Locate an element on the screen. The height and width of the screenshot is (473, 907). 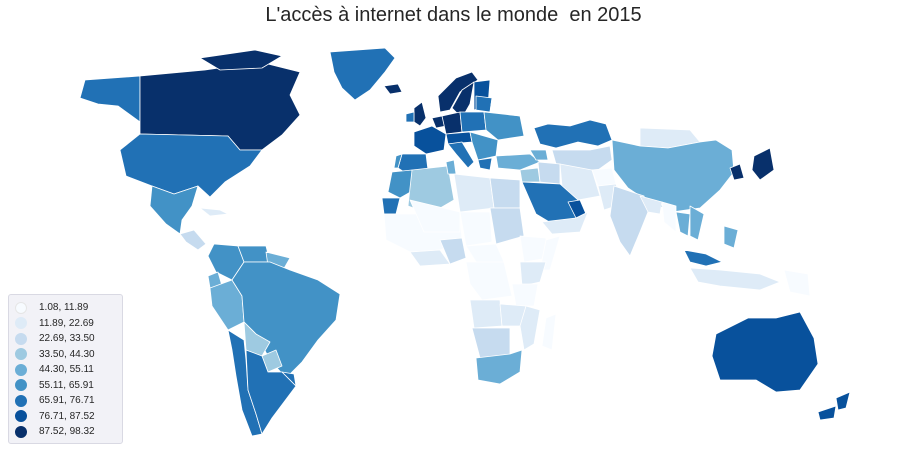
region-kenya is located at coordinates (533, 274).